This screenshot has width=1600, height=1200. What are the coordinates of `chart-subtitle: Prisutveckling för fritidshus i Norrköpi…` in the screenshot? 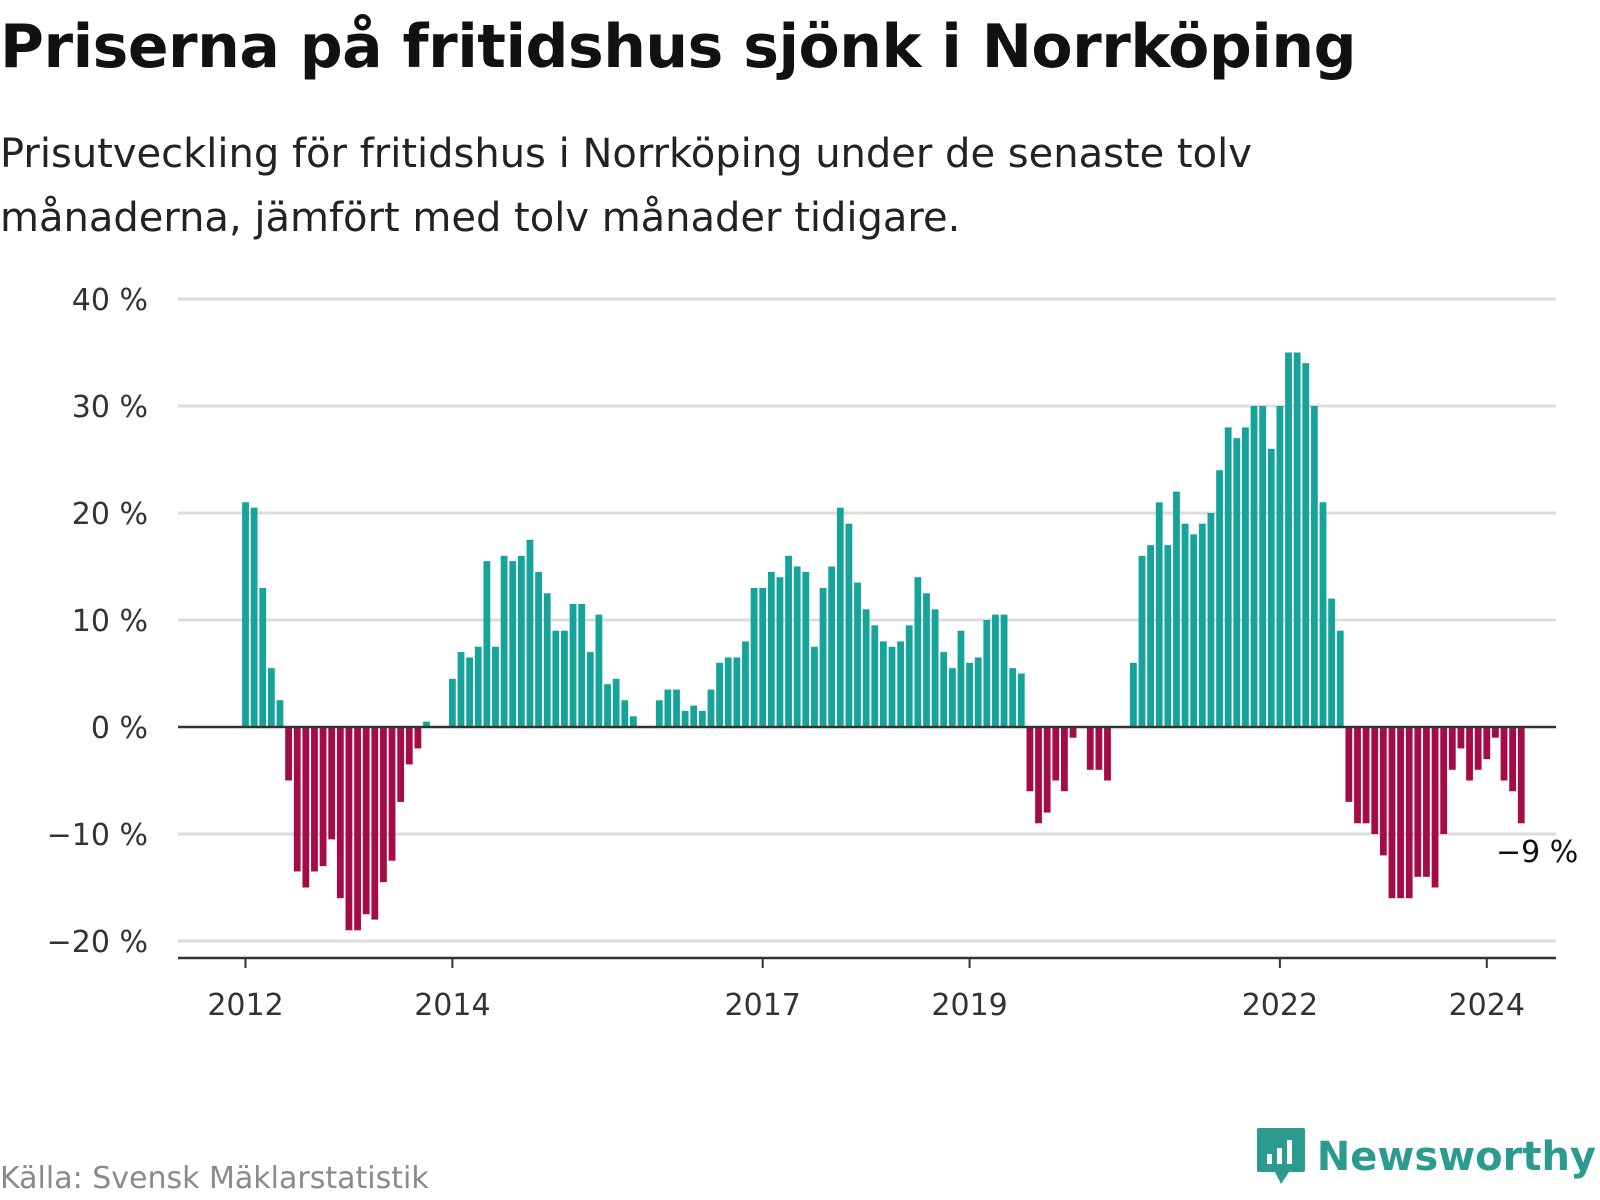 It's located at (626, 186).